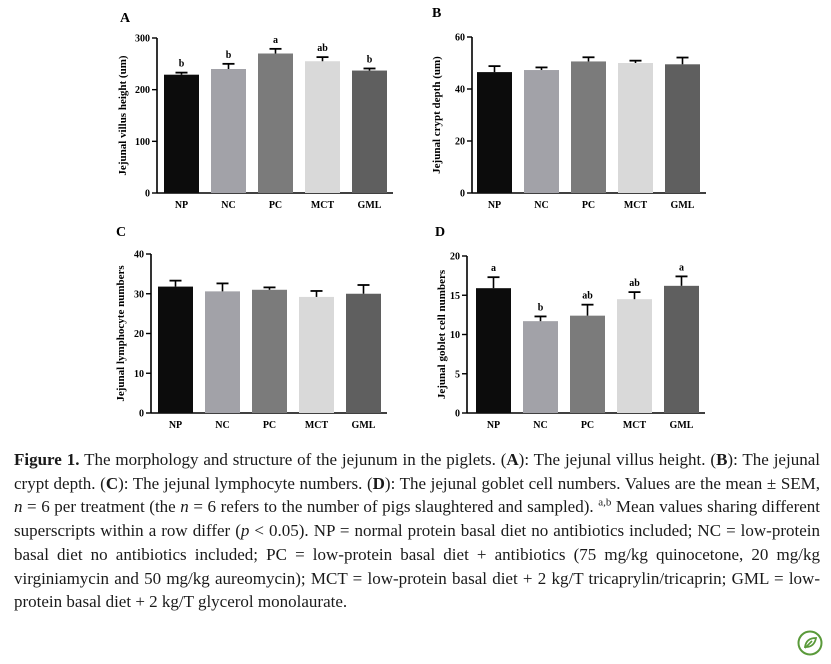 The image size is (831, 664). Describe the element at coordinates (457, 374) in the screenshot. I see `panel-d-y-tick-label: 5` at that location.